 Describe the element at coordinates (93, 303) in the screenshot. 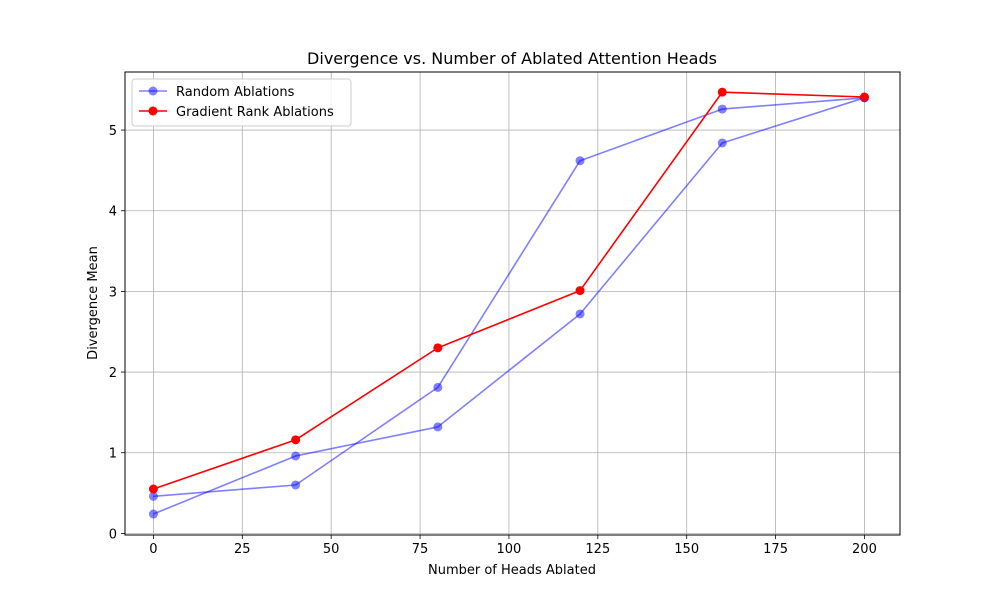

I see `y-axis-label: Divergence Mean` at that location.